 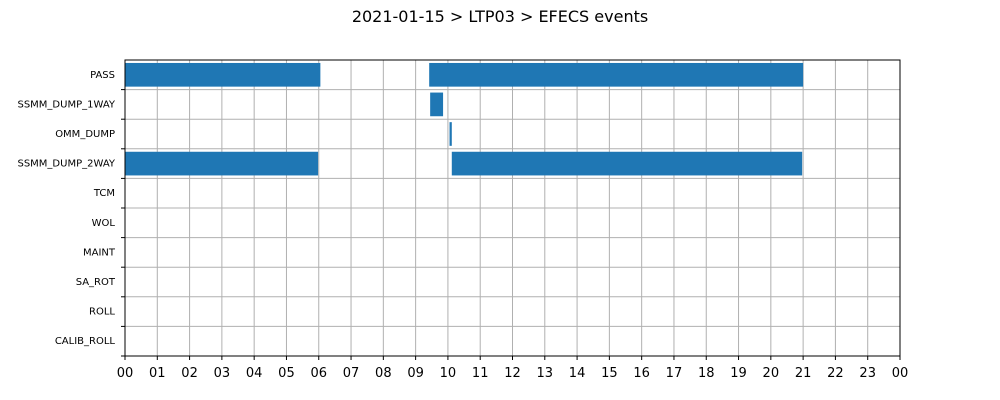 I want to click on x-tick-label: 15, so click(x=609, y=373).